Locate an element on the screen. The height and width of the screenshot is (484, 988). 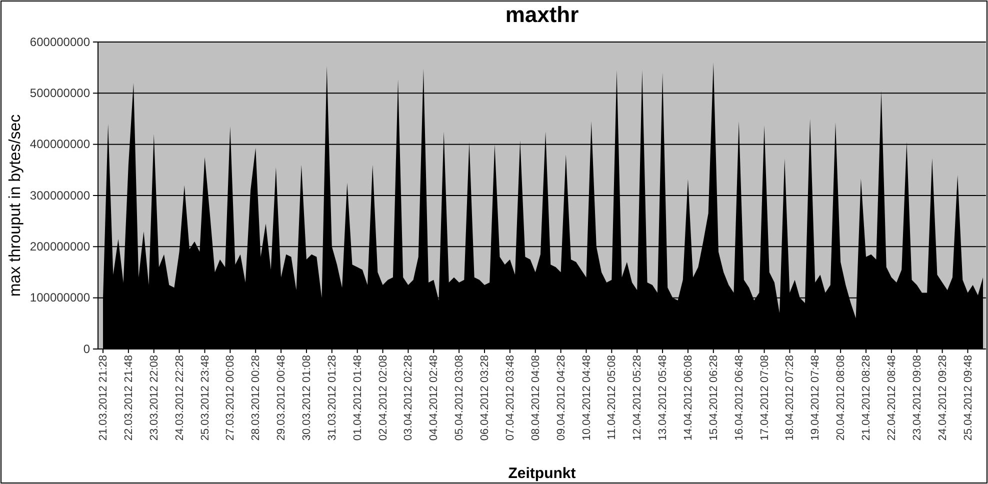
x-tick-label: 24.04.2012 09:28 is located at coordinates (942, 398).